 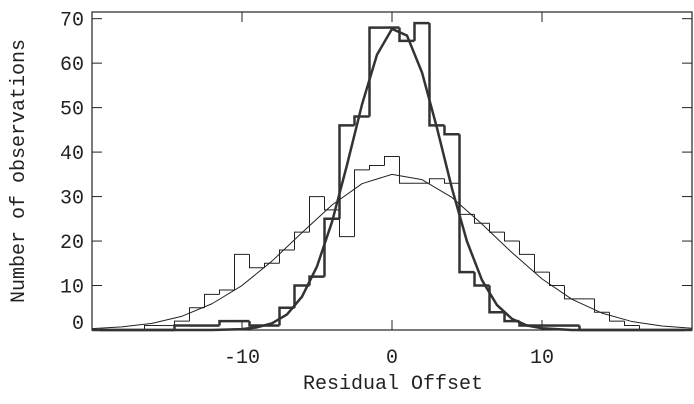 I want to click on y-tick-label: 0, so click(x=78, y=324).